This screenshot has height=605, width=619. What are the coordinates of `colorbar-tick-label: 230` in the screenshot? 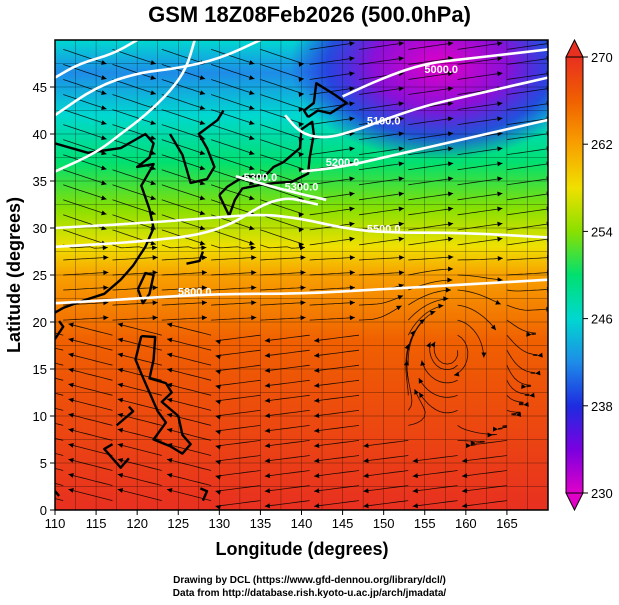 It's located at (602, 493).